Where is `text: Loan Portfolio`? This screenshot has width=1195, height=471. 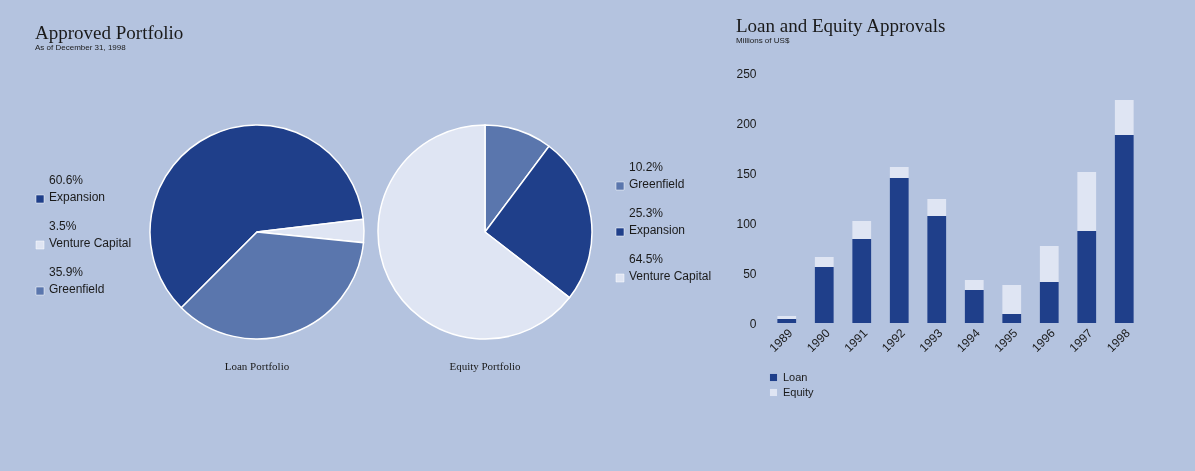 text: Loan Portfolio is located at coordinates (257, 366).